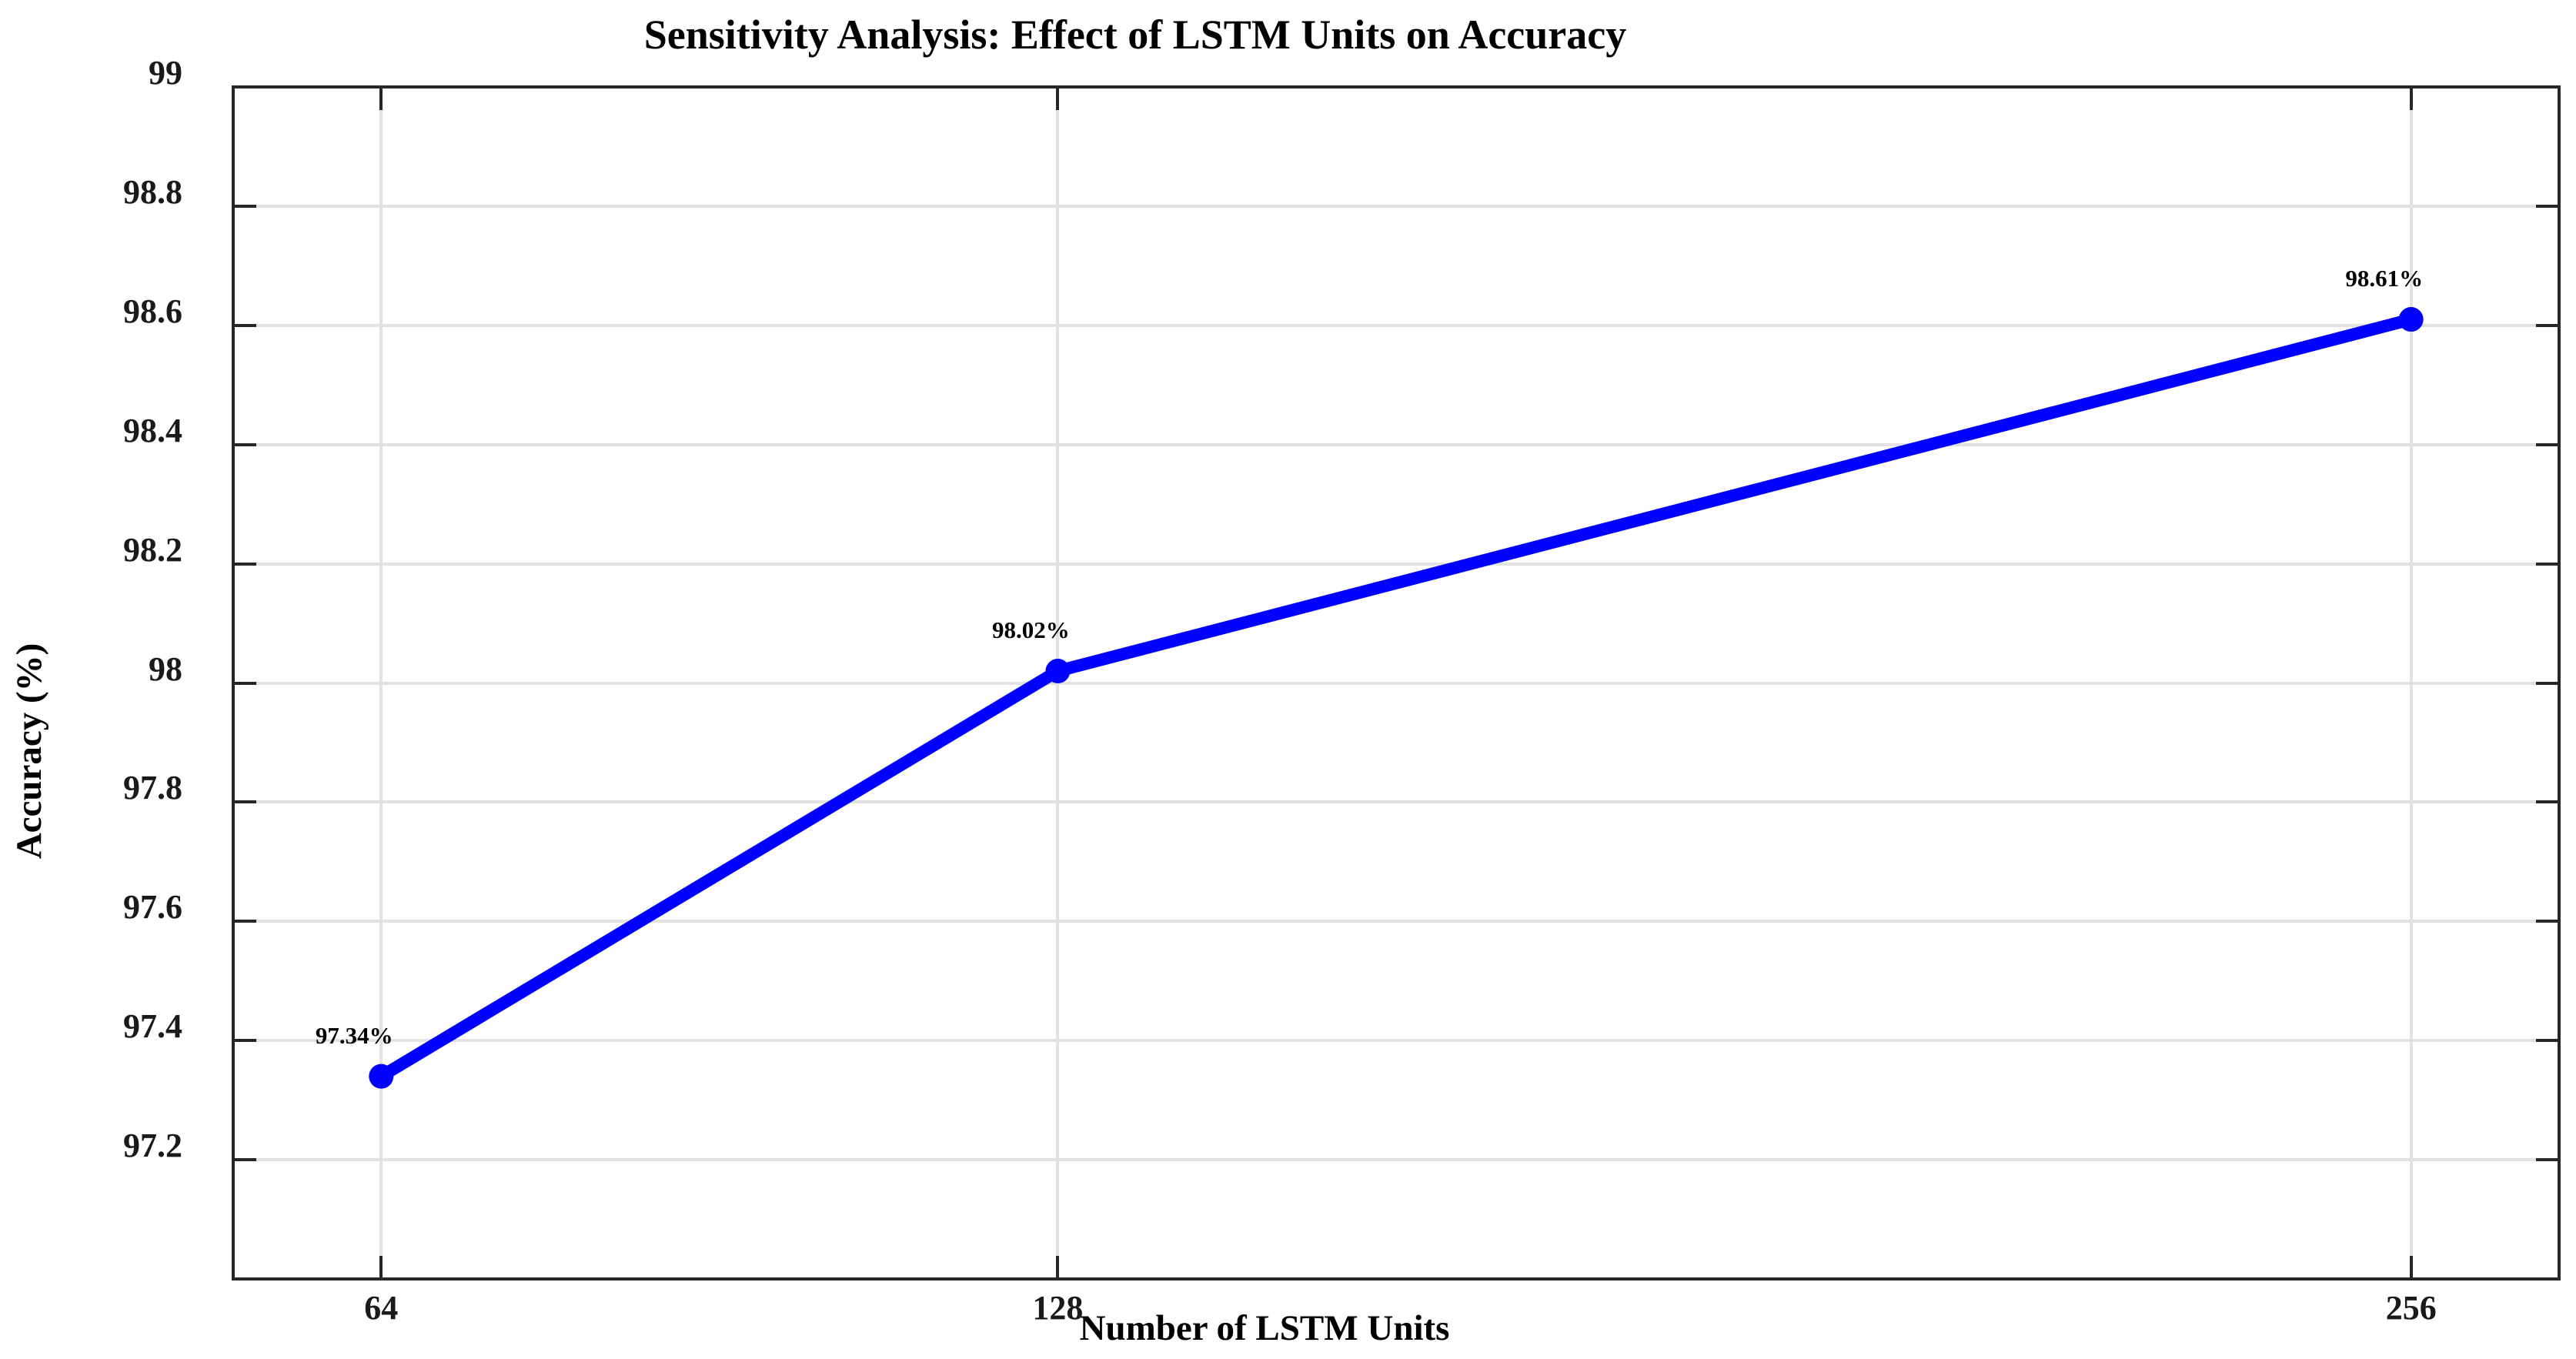  I want to click on data-point-label: 97.34%, so click(354, 1035).